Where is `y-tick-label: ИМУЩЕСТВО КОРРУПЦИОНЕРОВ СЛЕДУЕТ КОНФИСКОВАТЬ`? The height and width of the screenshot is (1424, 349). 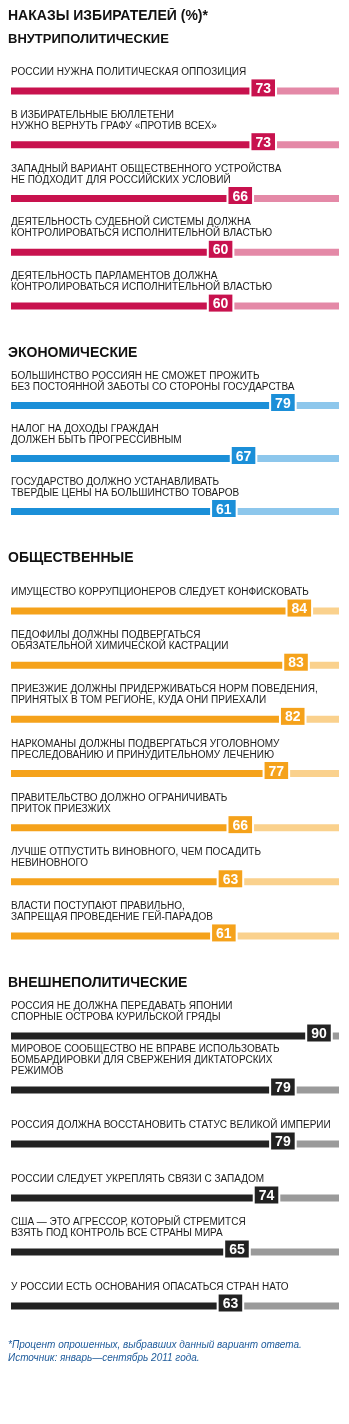
y-tick-label: ИМУЩЕСТВО КОРРУПЦИОНЕРОВ СЛЕДУЕТ КОНФИСКОВАТЬ is located at coordinates (160, 592).